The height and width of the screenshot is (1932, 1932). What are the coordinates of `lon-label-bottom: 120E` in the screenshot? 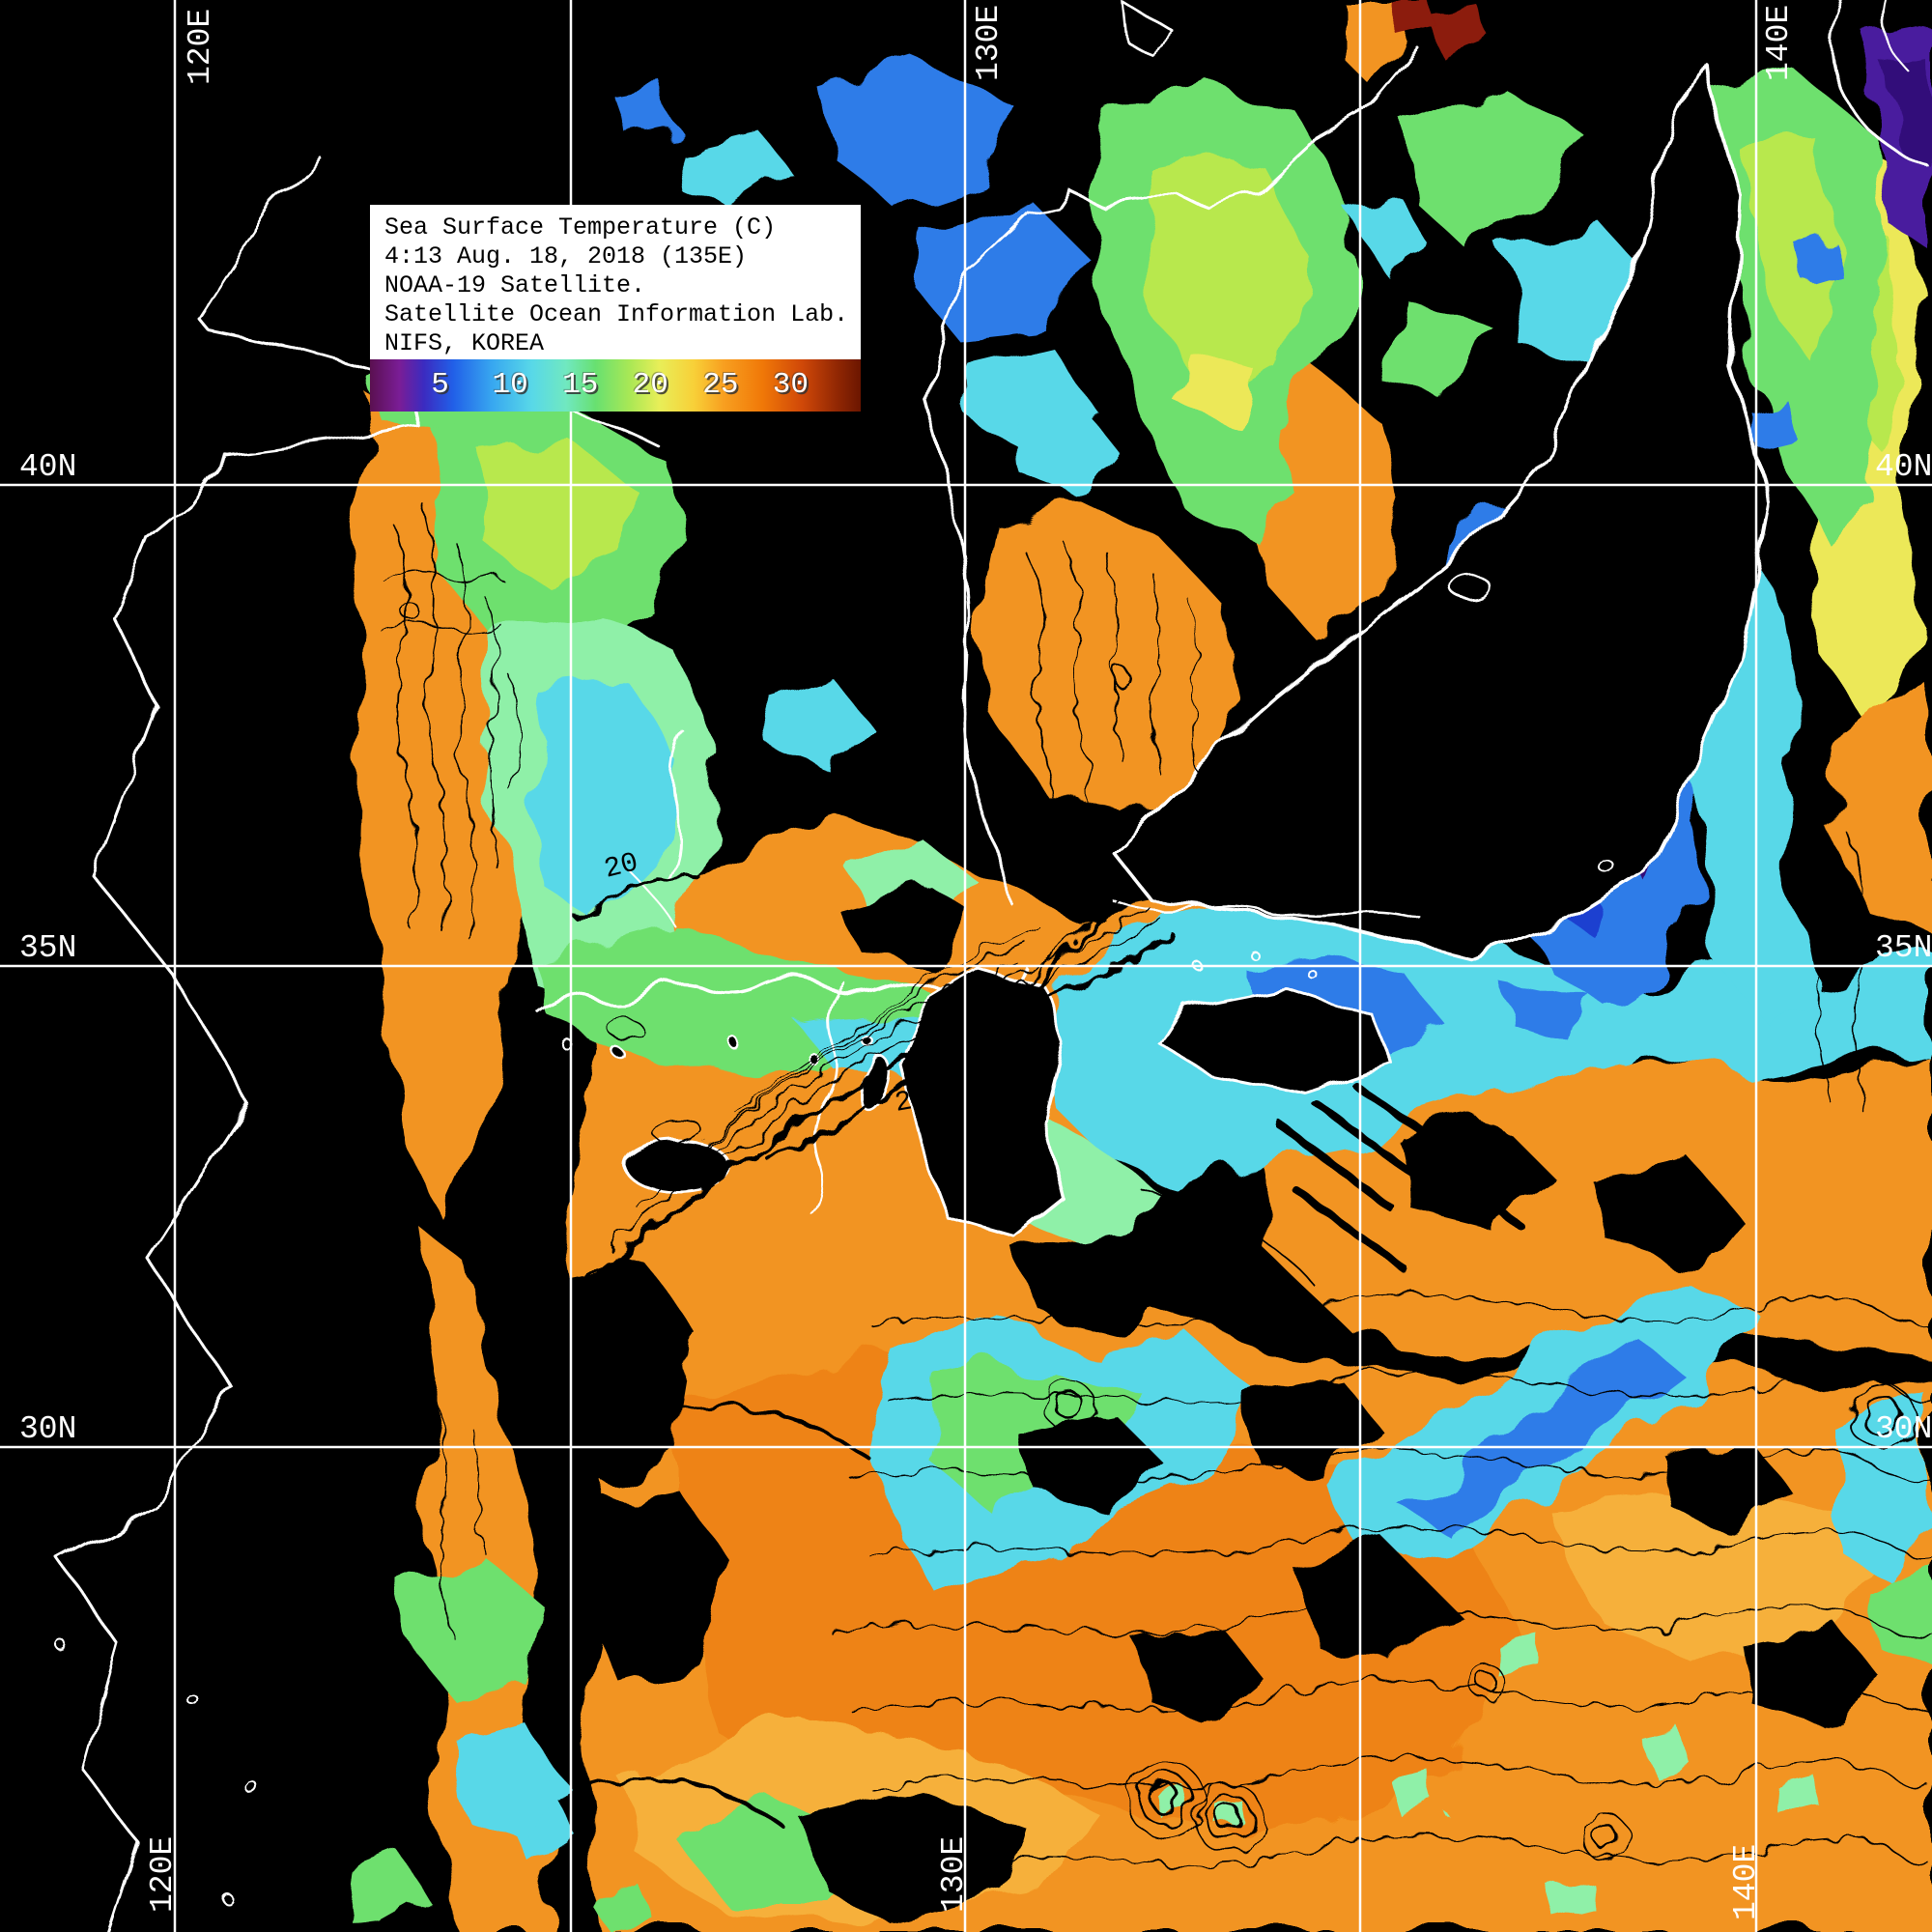 It's located at (163, 1874).